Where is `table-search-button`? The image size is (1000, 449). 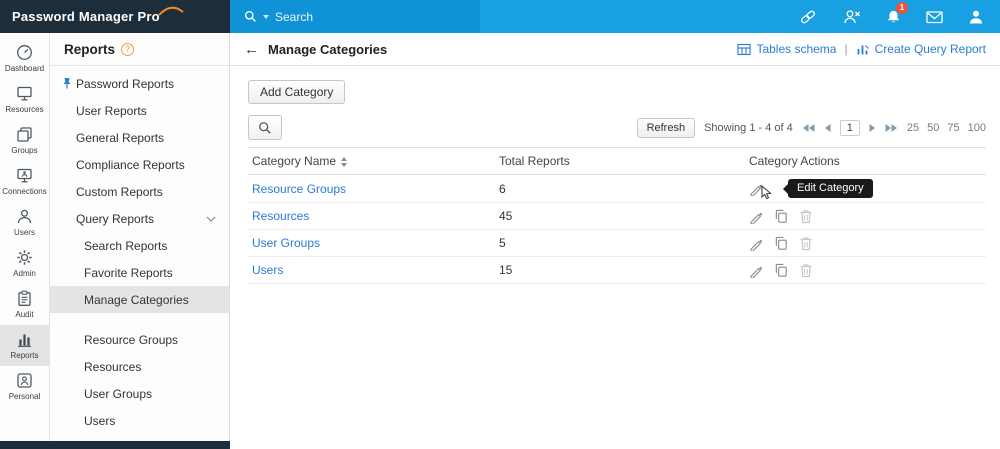
table-search-button is located at coordinates (265, 127).